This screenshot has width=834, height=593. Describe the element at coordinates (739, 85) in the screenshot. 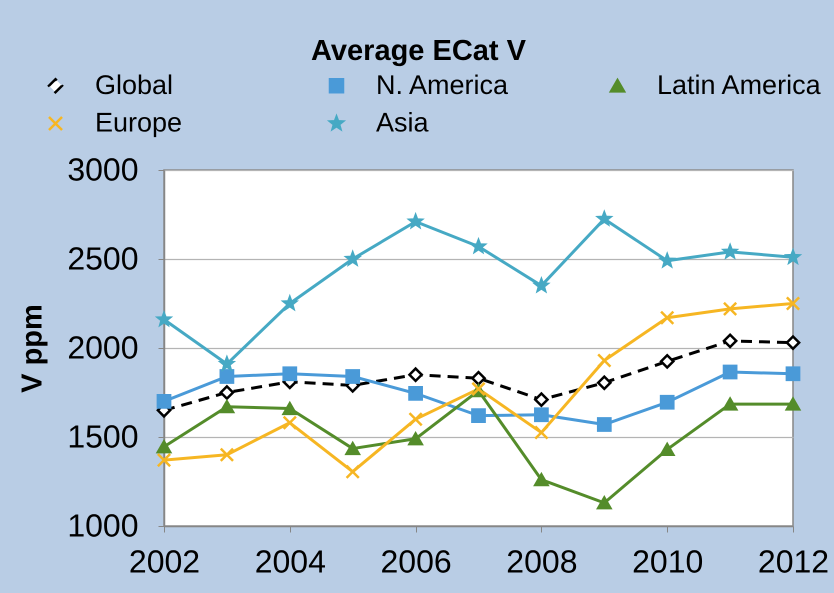

I see `legend-label: Latin America` at that location.